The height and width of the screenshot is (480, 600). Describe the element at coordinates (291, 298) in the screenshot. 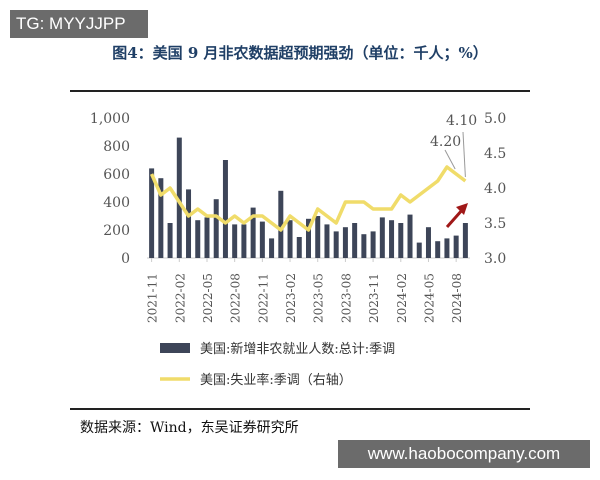

I see `x-tick-label: 2023-02` at that location.